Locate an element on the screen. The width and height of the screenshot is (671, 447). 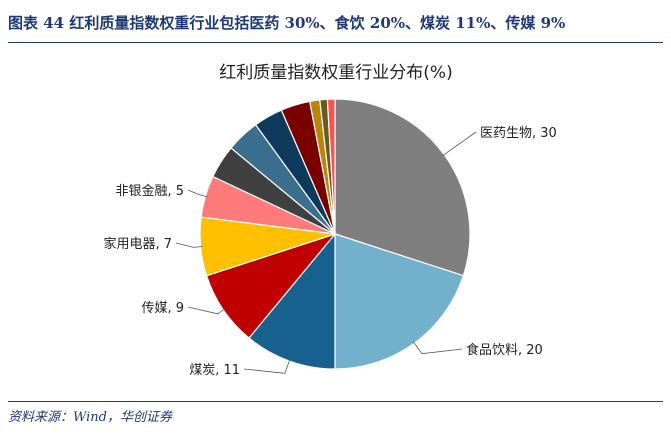
data-label: 传媒, 9 is located at coordinates (162, 308).